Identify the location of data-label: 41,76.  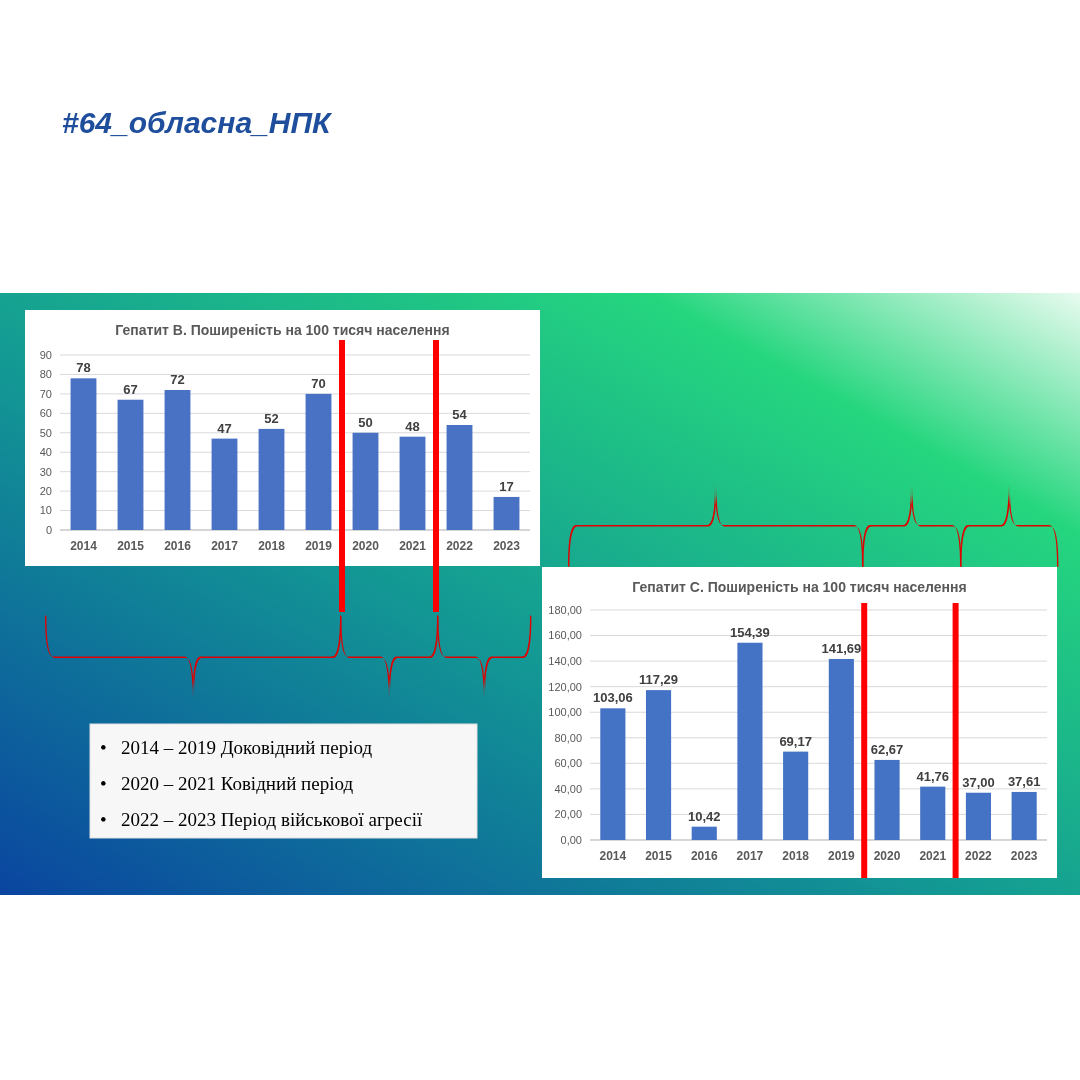
(933, 776).